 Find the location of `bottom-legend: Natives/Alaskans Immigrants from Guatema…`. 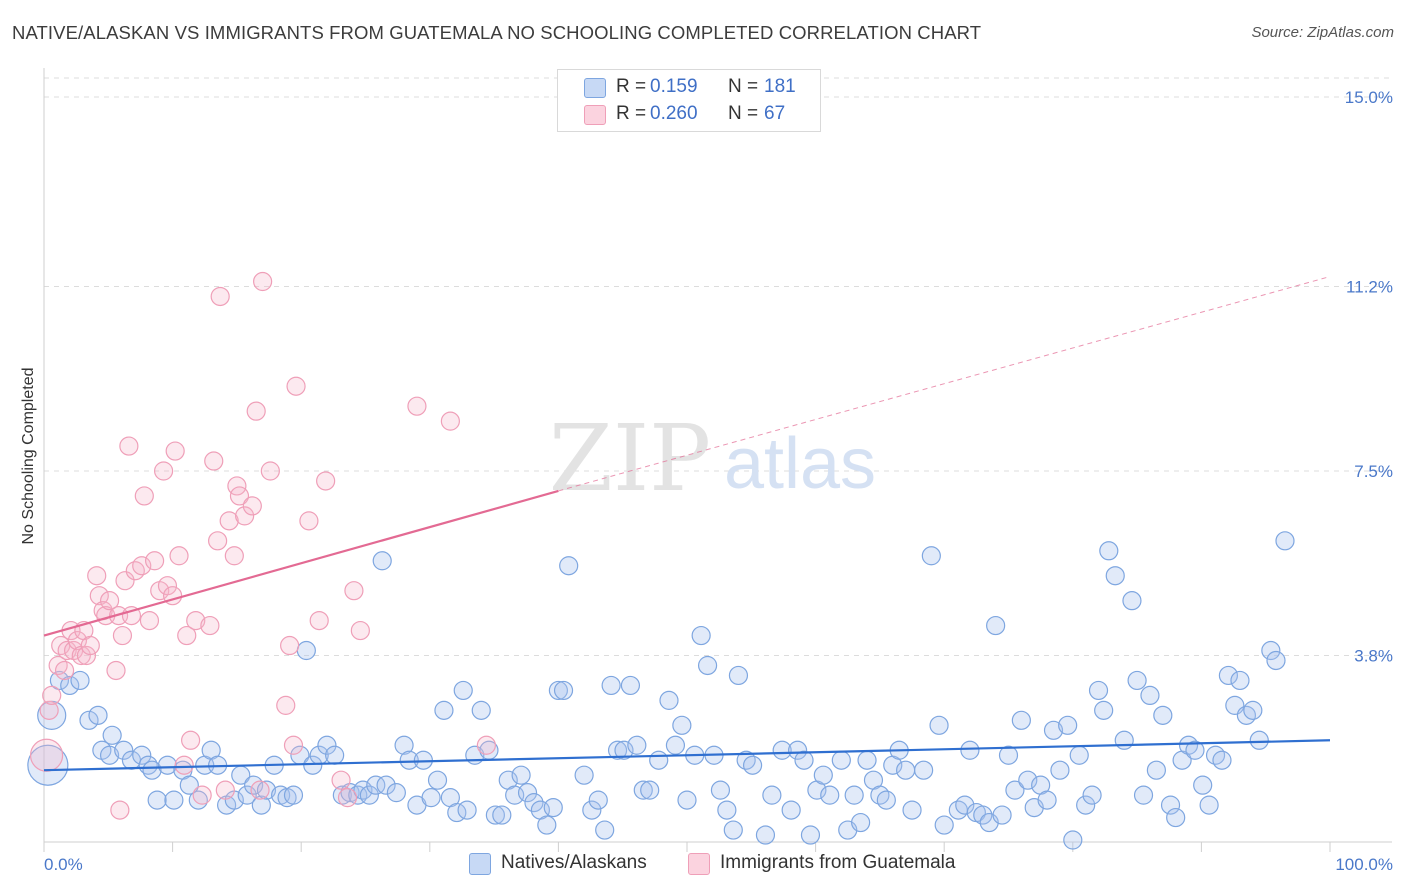

bottom-legend: Natives/Alaskans Immigrants from Guatema… is located at coordinates (703, 865).